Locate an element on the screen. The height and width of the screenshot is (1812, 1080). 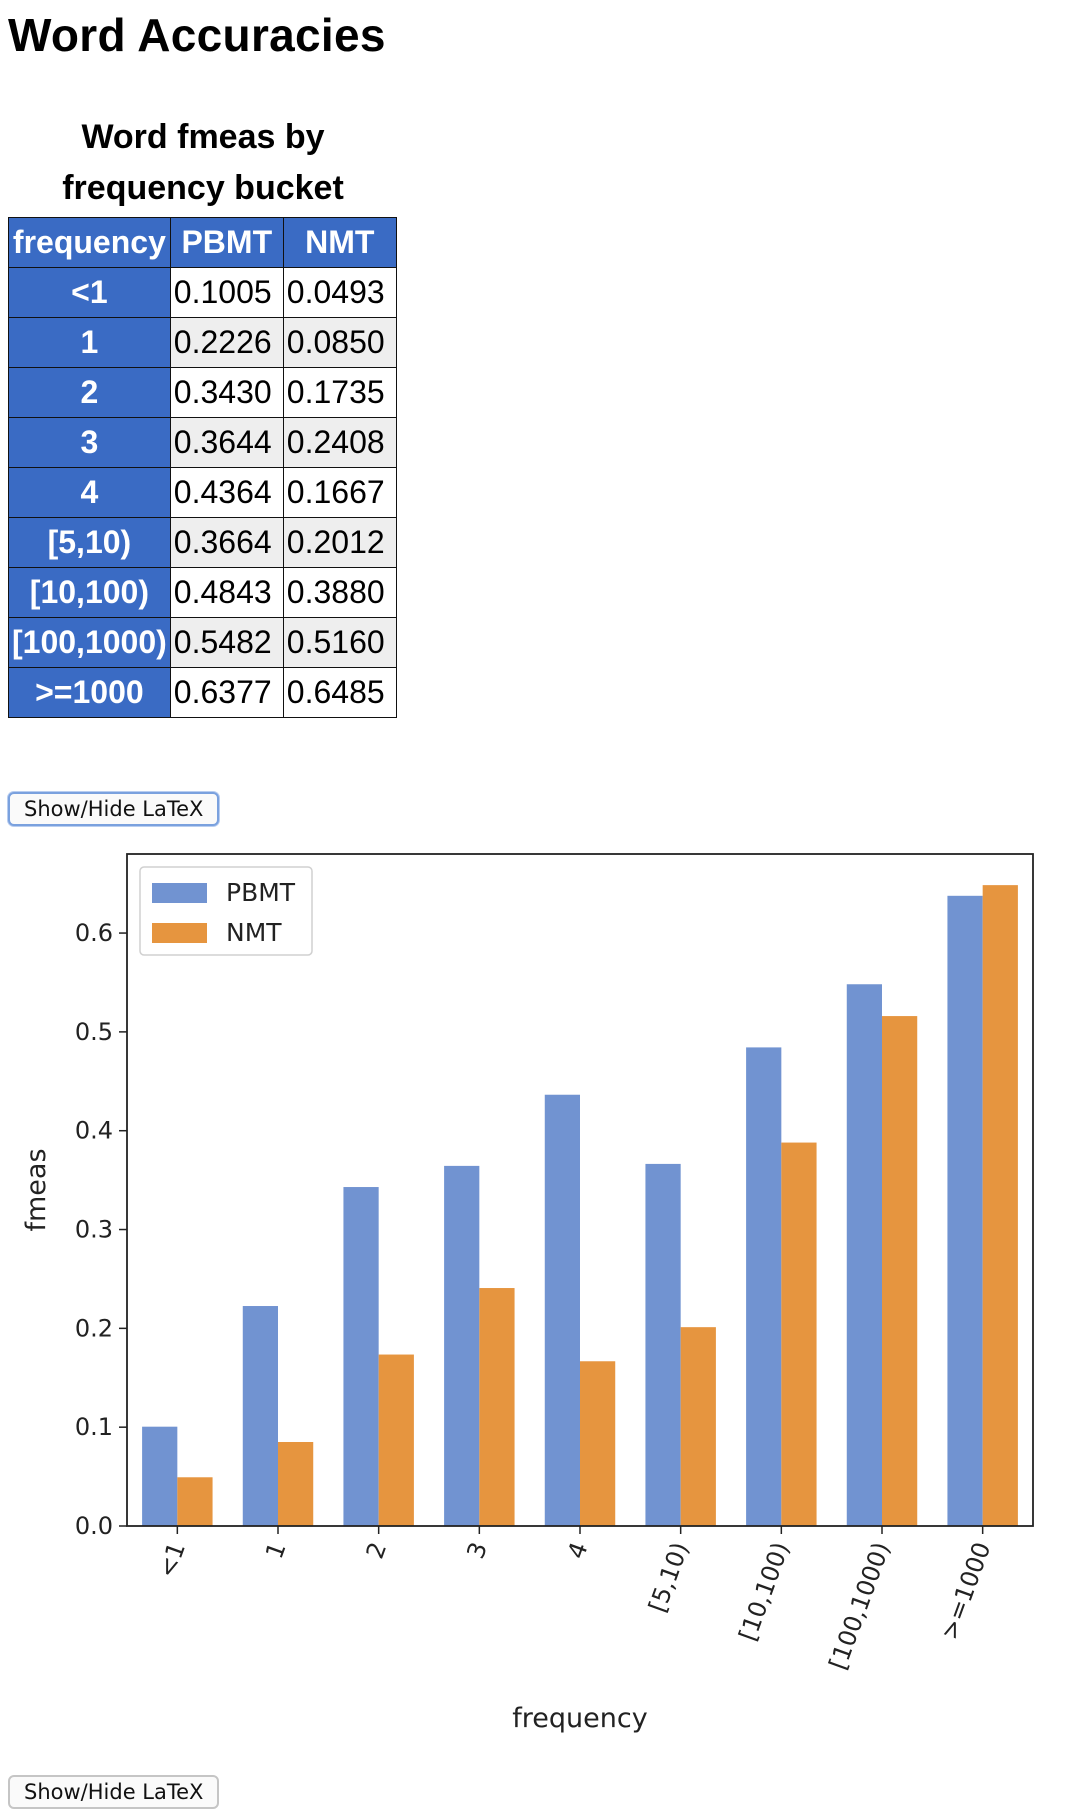
row-nmt-value: 0.1735 is located at coordinates (339, 392).